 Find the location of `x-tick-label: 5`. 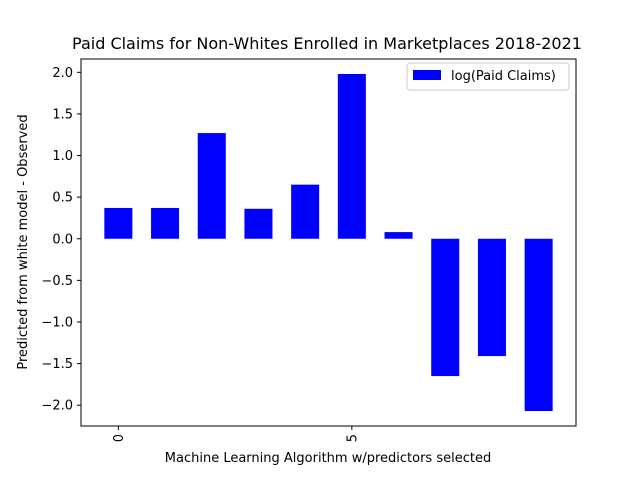

x-tick-label: 5 is located at coordinates (352, 438).